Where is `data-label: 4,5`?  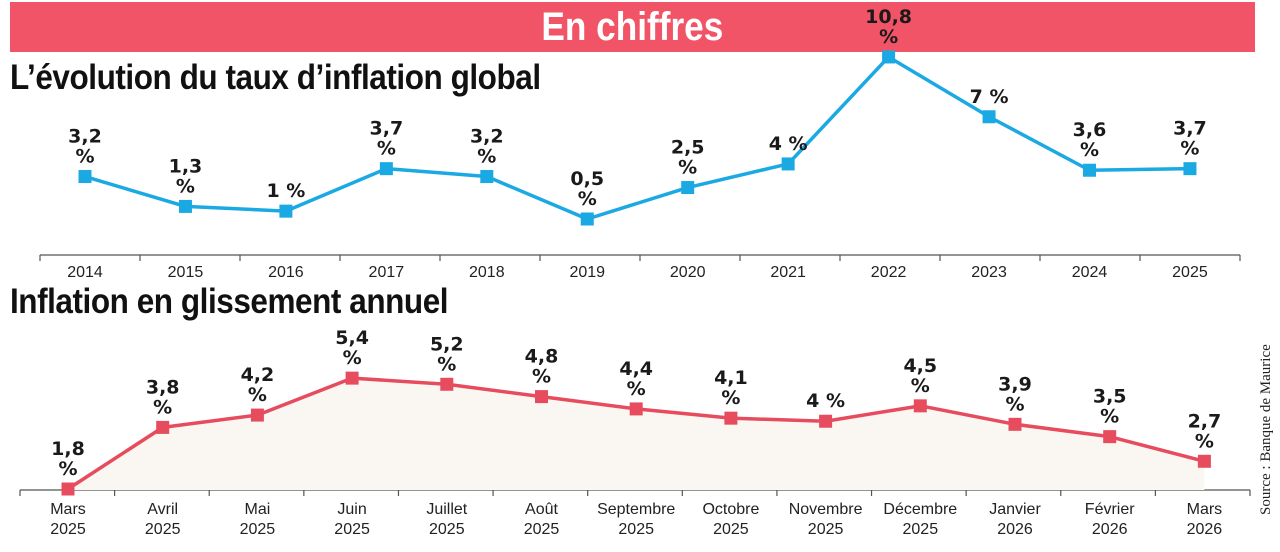
data-label: 4,5 is located at coordinates (920, 366).